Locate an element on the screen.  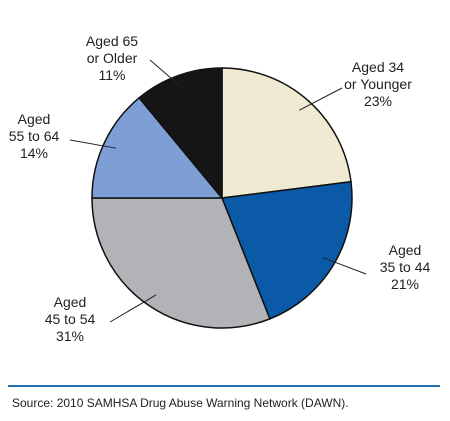
slice-label-2: Aged 35 to 44 21% is located at coordinates (405, 267).